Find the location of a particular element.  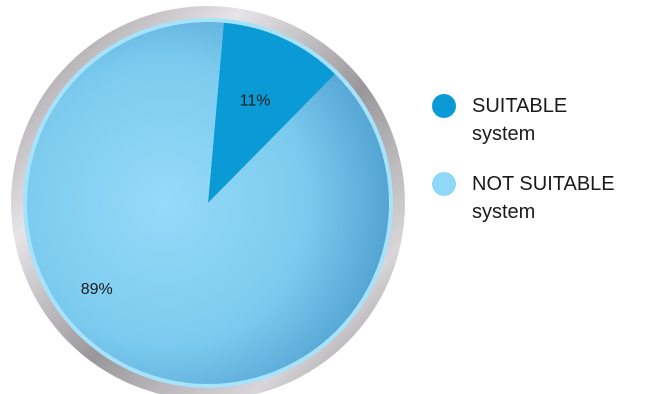

legend-swatch-not-suitable is located at coordinates (444, 184).